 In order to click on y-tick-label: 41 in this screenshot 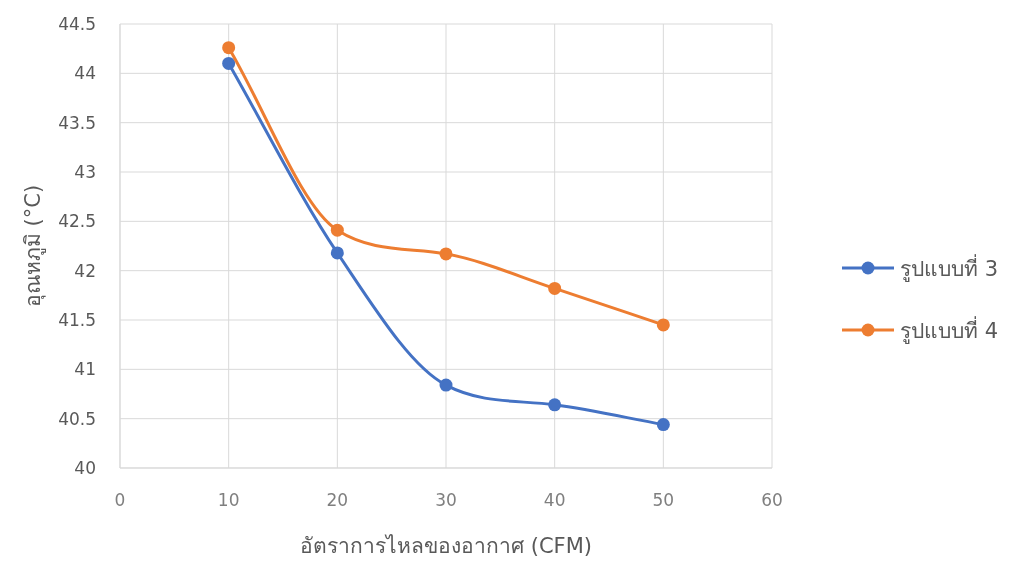, I will do `click(85, 369)`.